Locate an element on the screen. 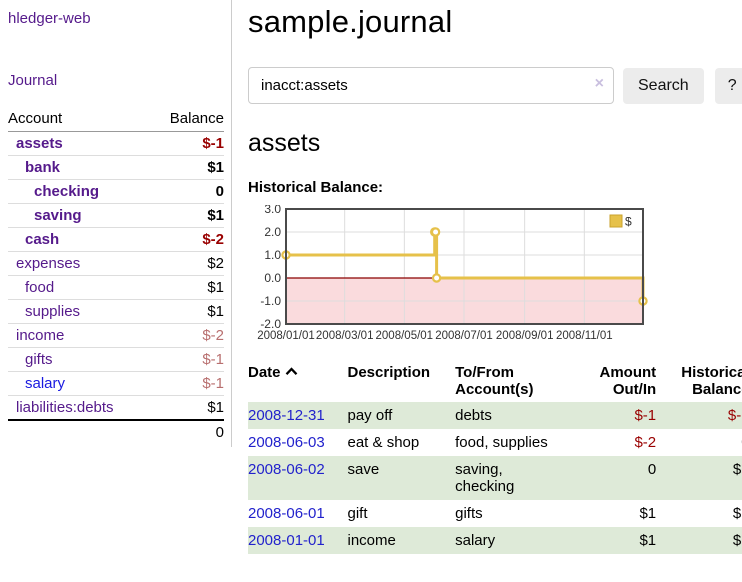 This screenshot has width=742, height=582. account-link: bank is located at coordinates (43, 167).